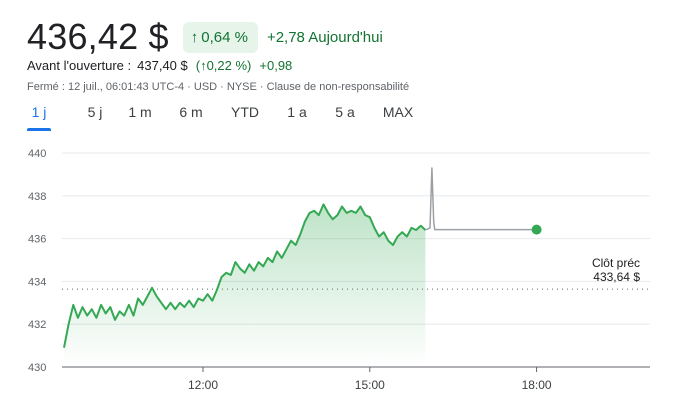 The width and height of the screenshot is (690, 402). Describe the element at coordinates (37, 282) in the screenshot. I see `y-tick-label: 434` at that location.